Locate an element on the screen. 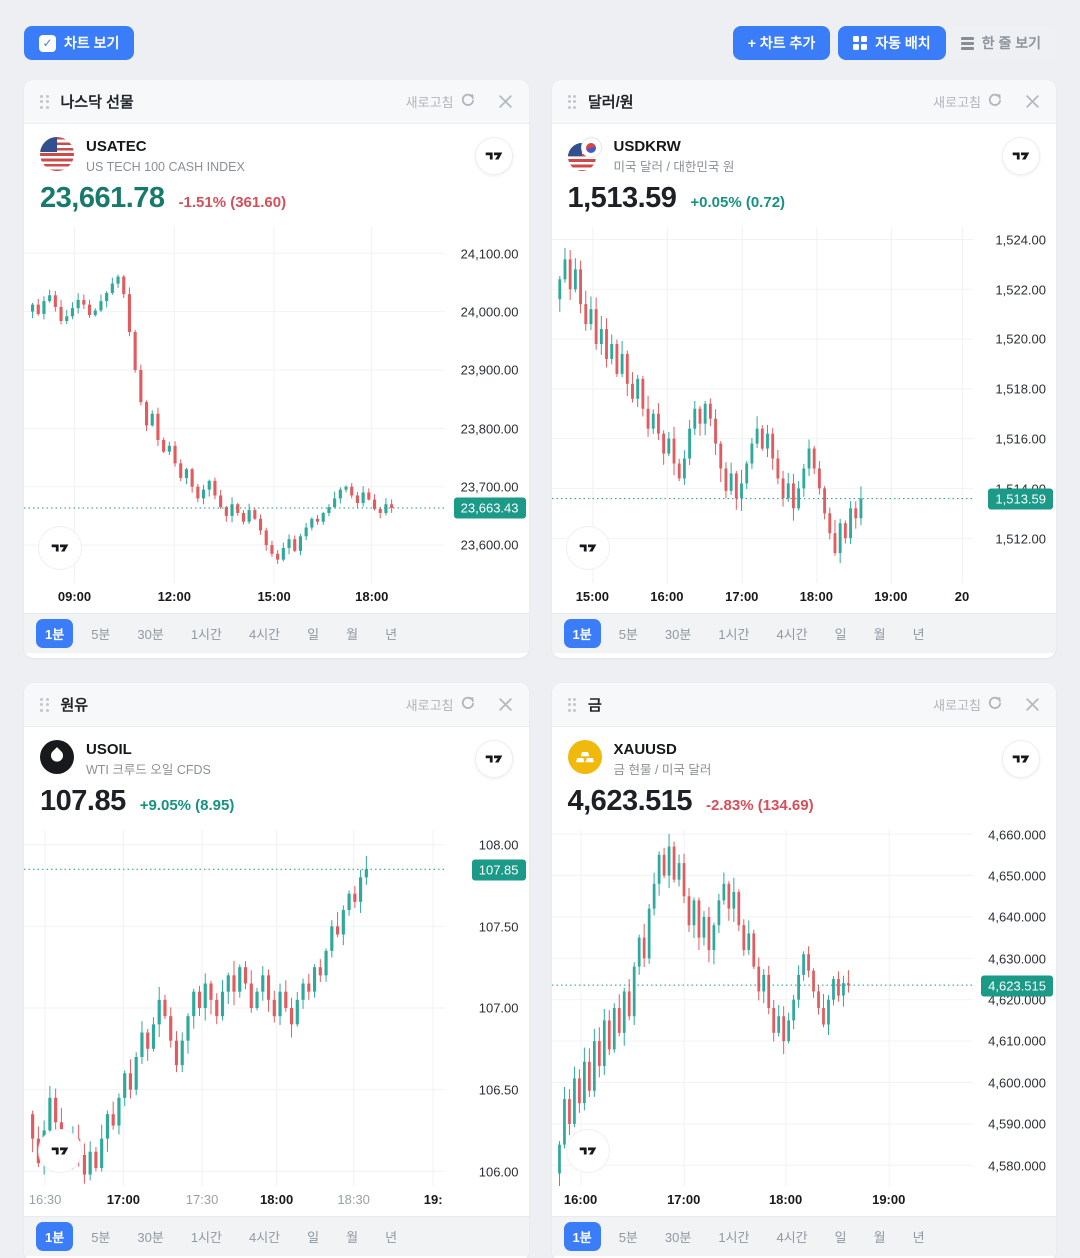 Image resolution: width=1080 pixels, height=1258 pixels. symbol-name: USOIL is located at coordinates (109, 749).